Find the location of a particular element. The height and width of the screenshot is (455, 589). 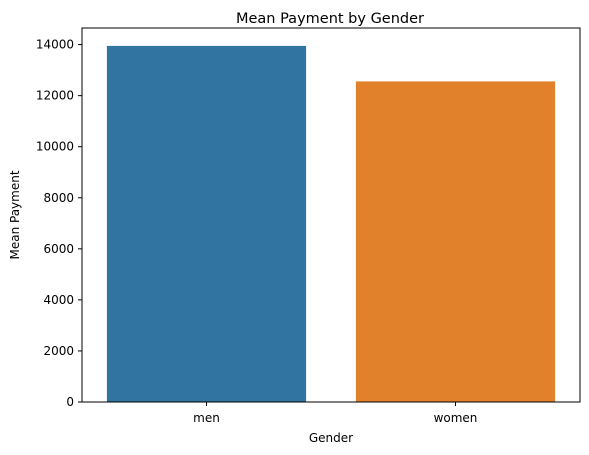

y-axis: 0 2000 4000 6000 8000 10000 12000 14000 is located at coordinates (59, 223).